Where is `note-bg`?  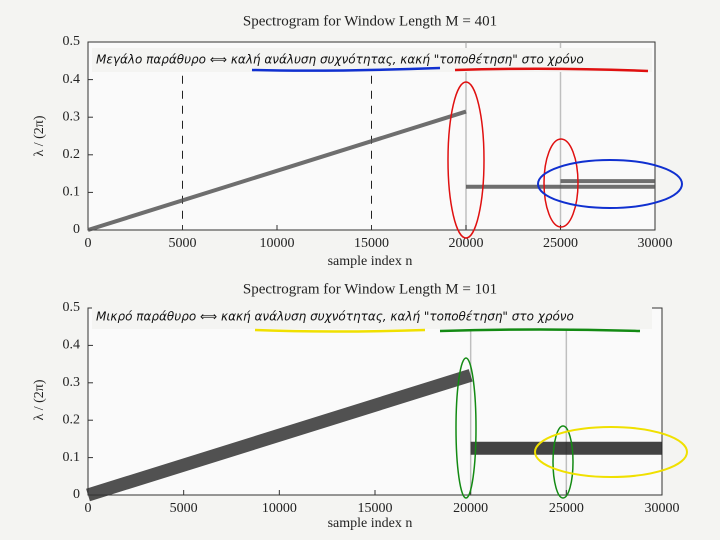 note-bg is located at coordinates (372, 317).